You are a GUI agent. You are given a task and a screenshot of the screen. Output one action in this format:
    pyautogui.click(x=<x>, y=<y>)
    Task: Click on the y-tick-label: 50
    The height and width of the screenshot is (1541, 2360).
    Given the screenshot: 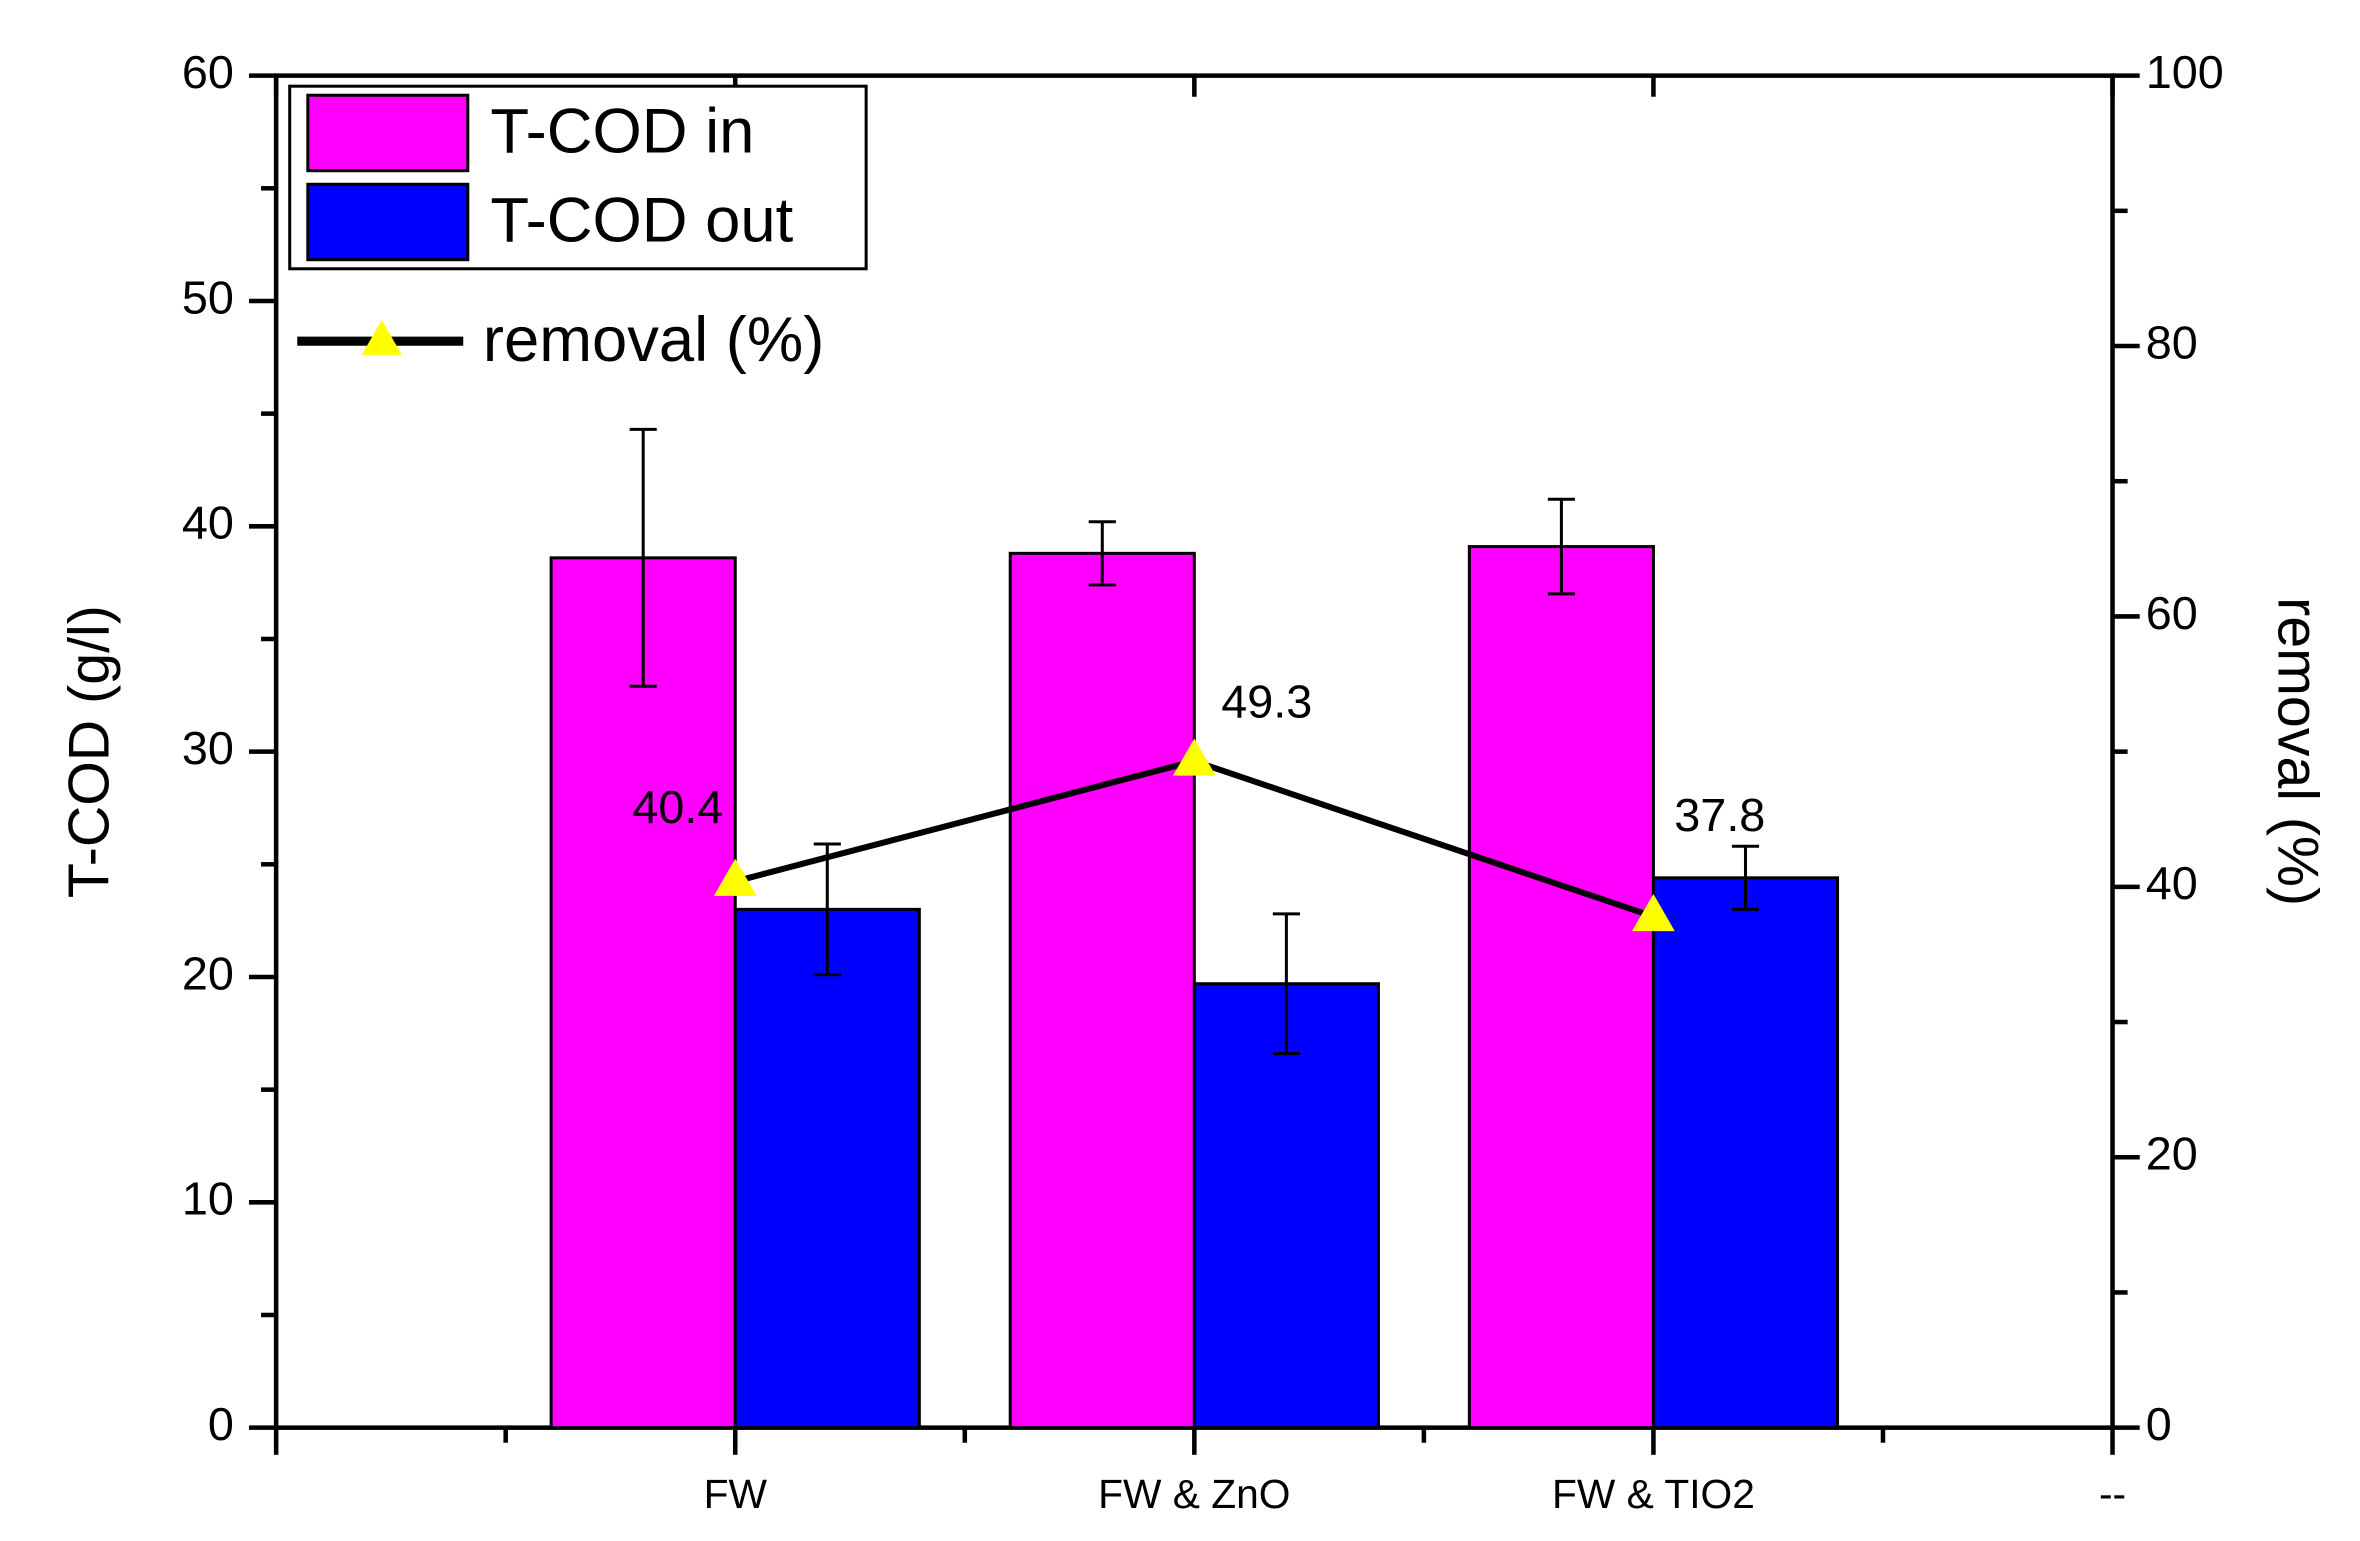 What is the action you would take?
    pyautogui.click(x=208, y=297)
    